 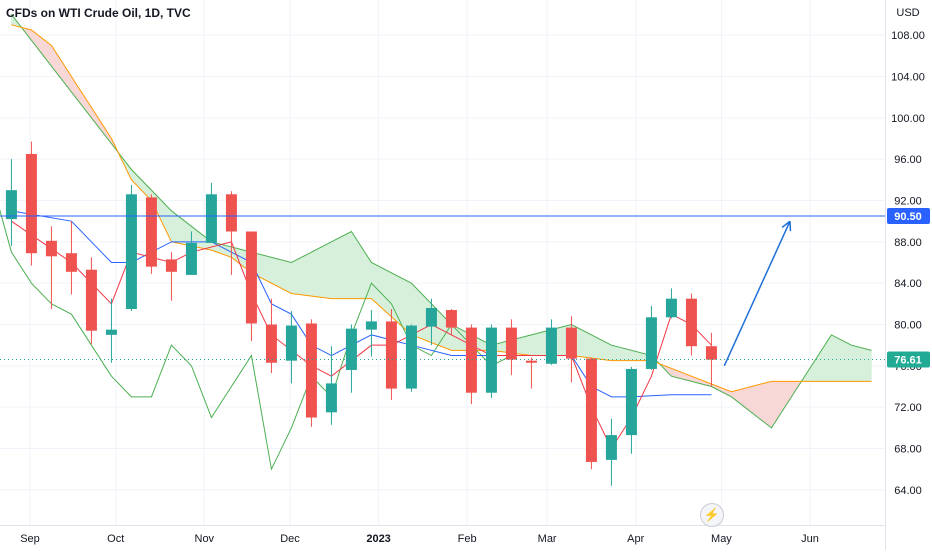 What do you see at coordinates (870, 366) in the screenshot?
I see `cloud-segment` at bounding box center [870, 366].